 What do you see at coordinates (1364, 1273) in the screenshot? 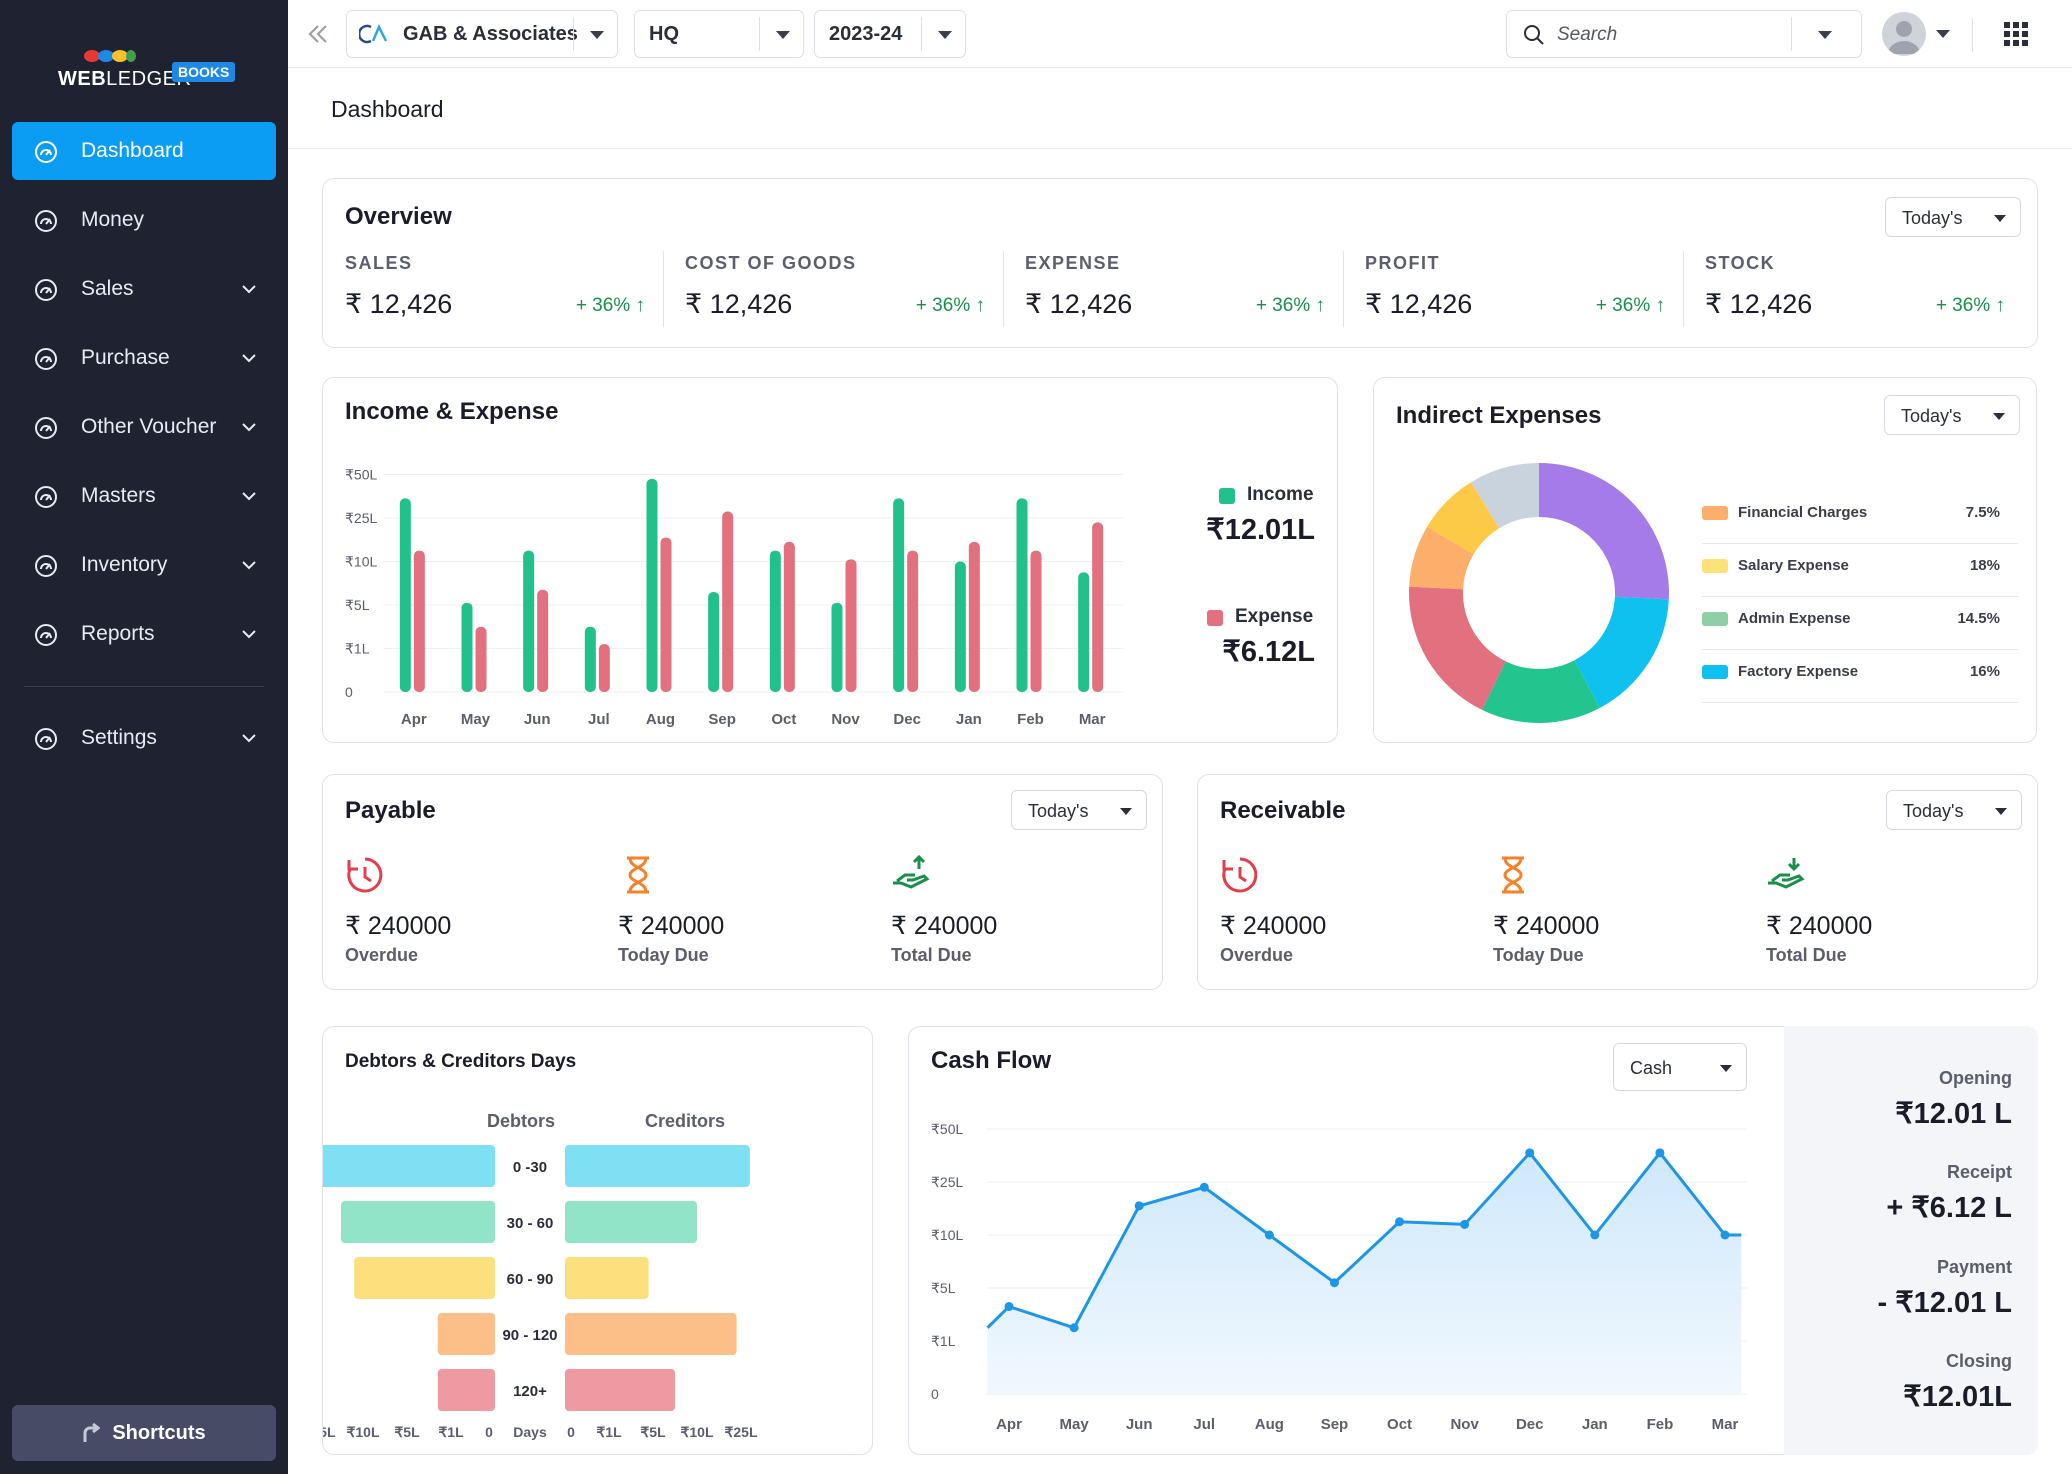
I see `cash-flow-area` at bounding box center [1364, 1273].